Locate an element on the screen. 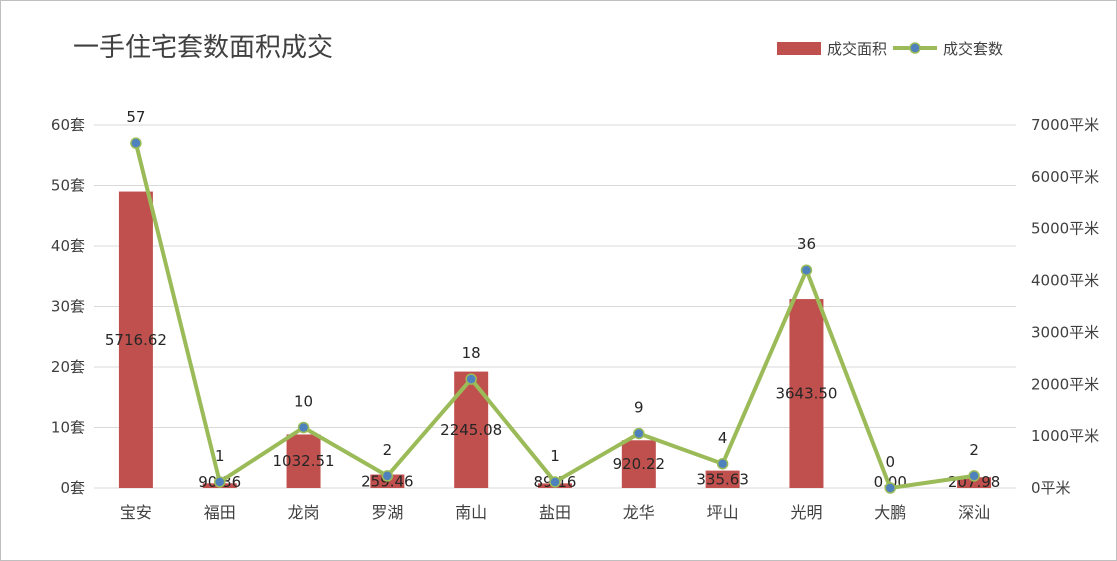 The width and height of the screenshot is (1117, 561). y-left-tick-label: 30套 is located at coordinates (68, 307).